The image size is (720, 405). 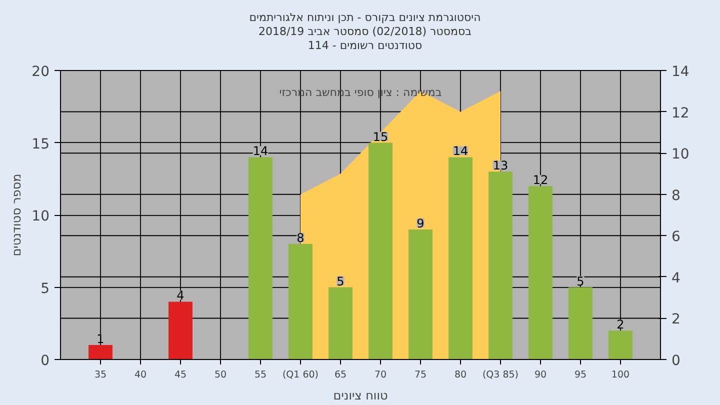 I want to click on data-label: 15, so click(x=380, y=137).